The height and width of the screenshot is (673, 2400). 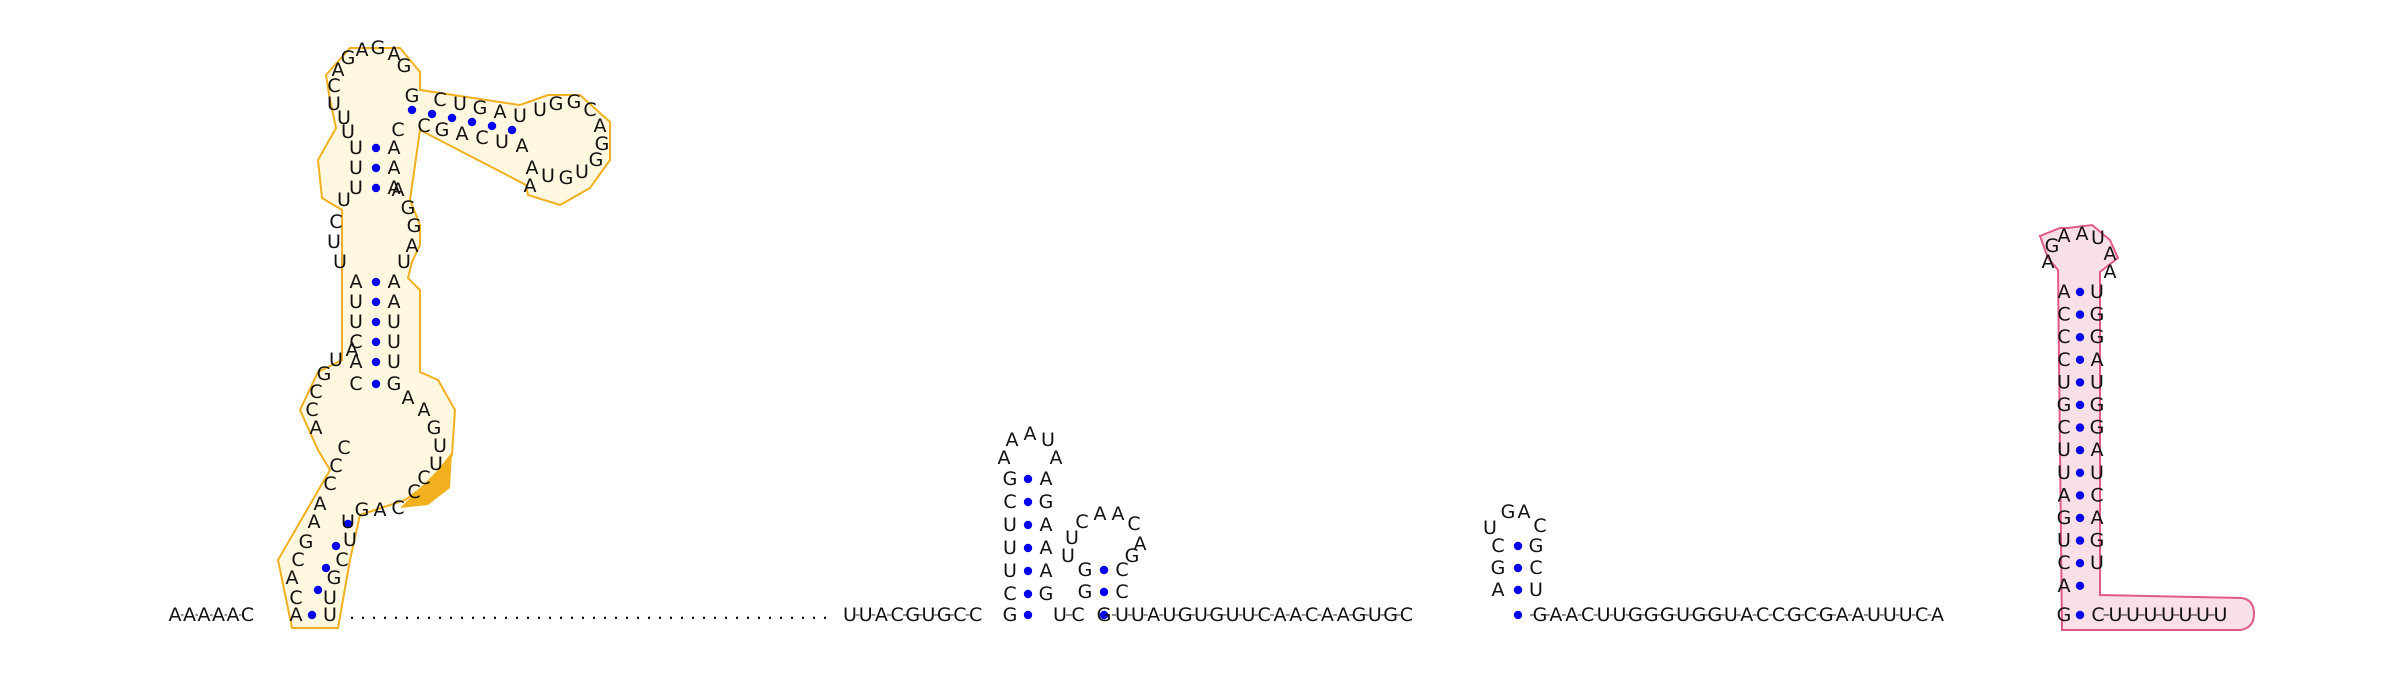 What do you see at coordinates (2147, 427) in the screenshot?
I see `pink-terminator` at bounding box center [2147, 427].